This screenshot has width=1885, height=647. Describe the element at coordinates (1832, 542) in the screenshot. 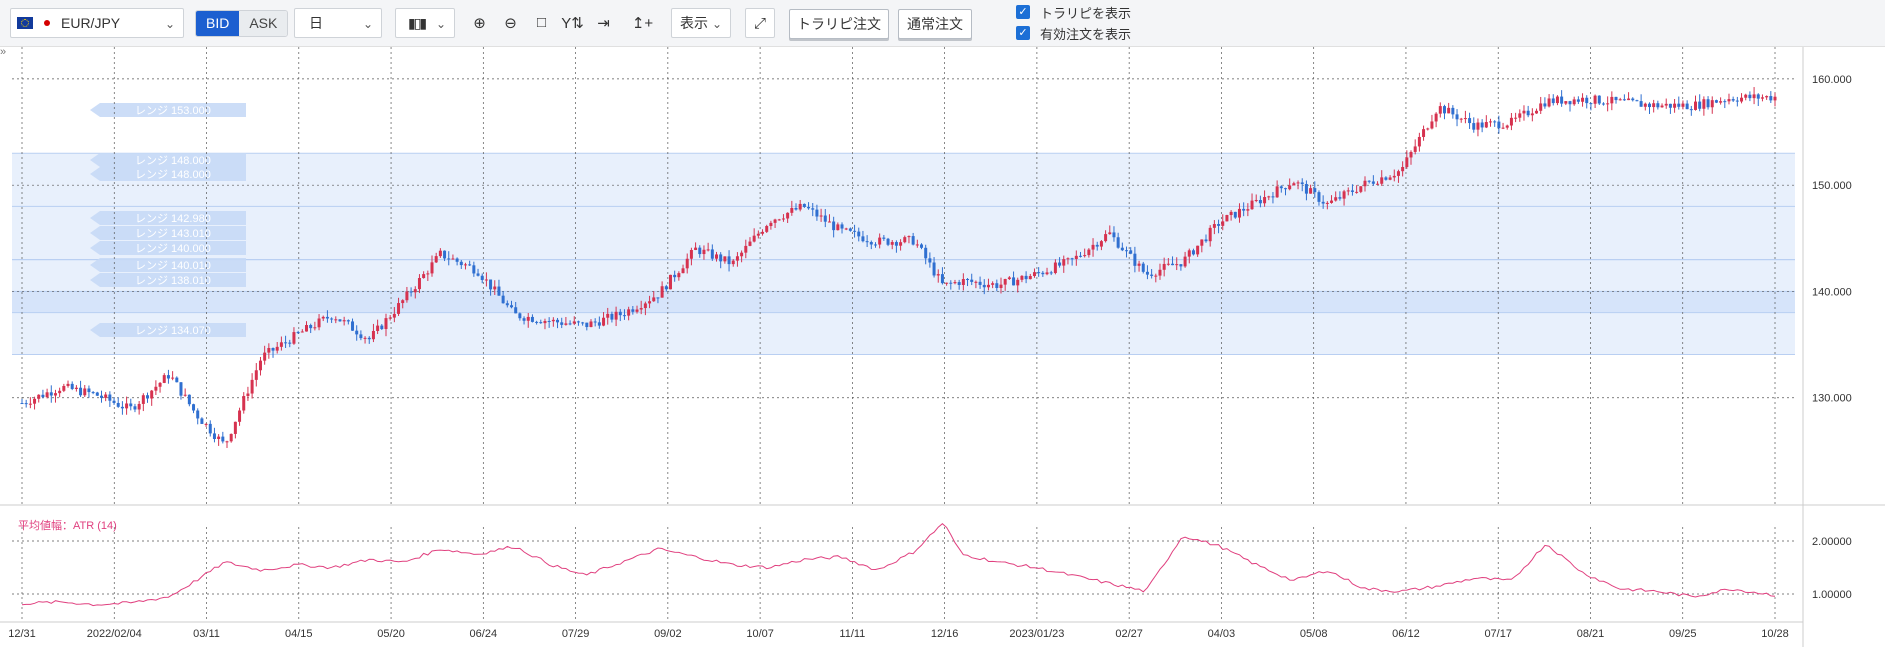

I see `atr-y-tick-label: 2.00000` at that location.